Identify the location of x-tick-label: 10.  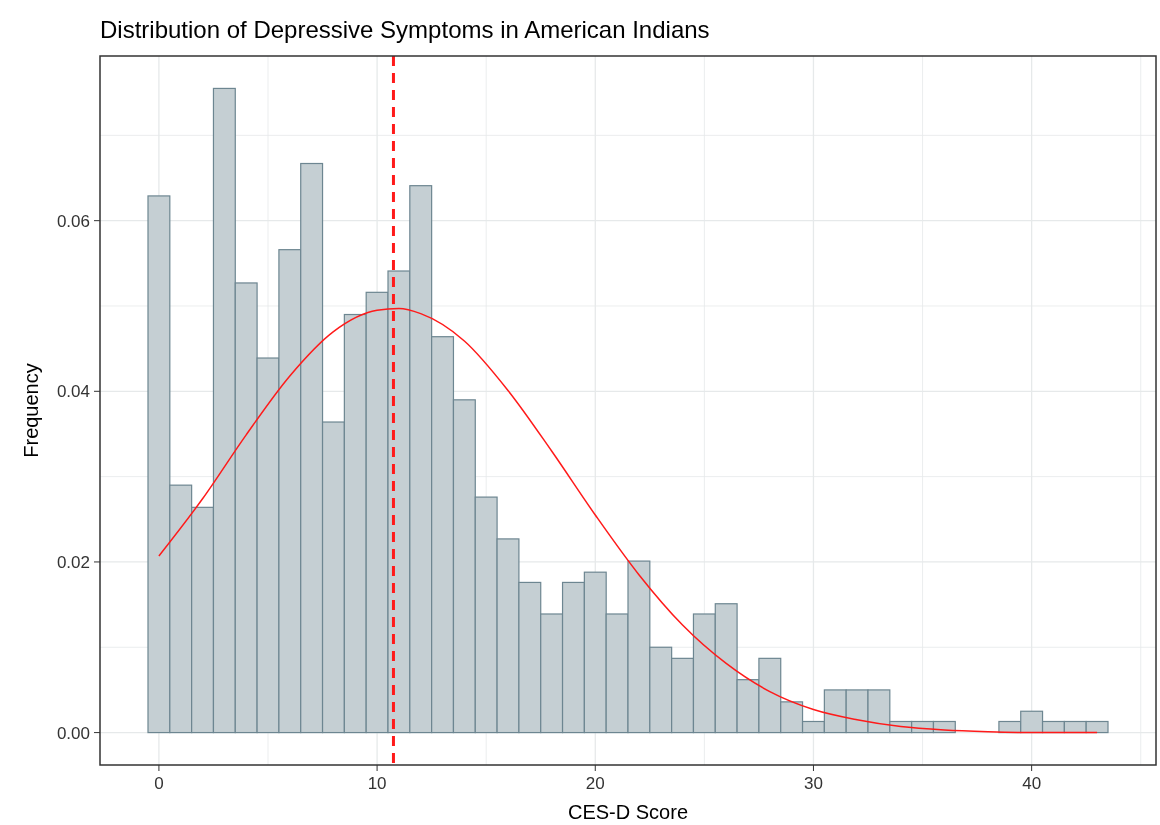
(377, 783).